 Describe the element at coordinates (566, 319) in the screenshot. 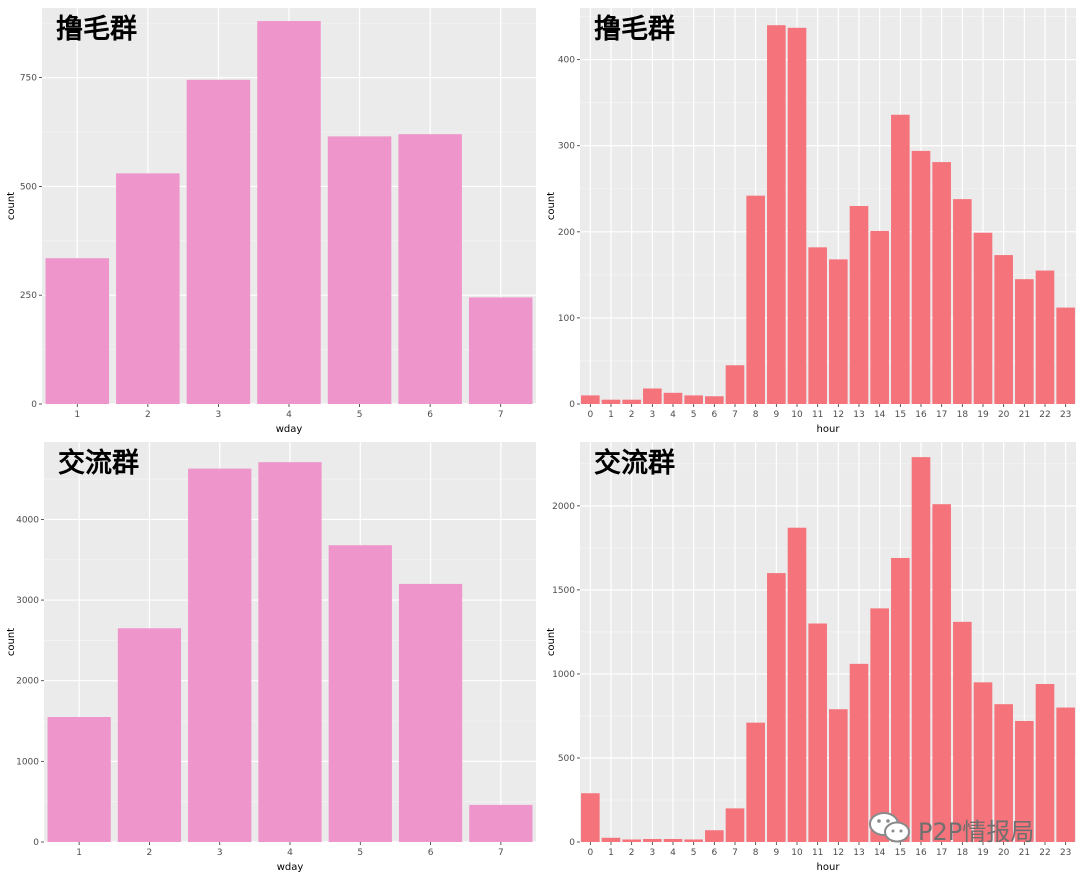

I see `y-tick-label: 100` at that location.